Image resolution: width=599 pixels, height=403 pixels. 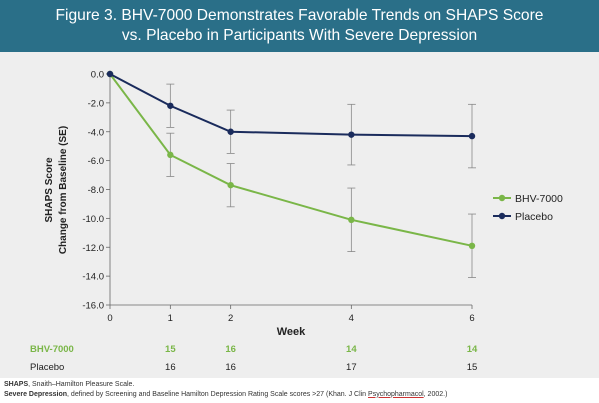 What do you see at coordinates (81, 384) in the screenshot?
I see `footnote-shaps-definition: , Snaith–Hamilton Pleasure Scale.` at bounding box center [81, 384].